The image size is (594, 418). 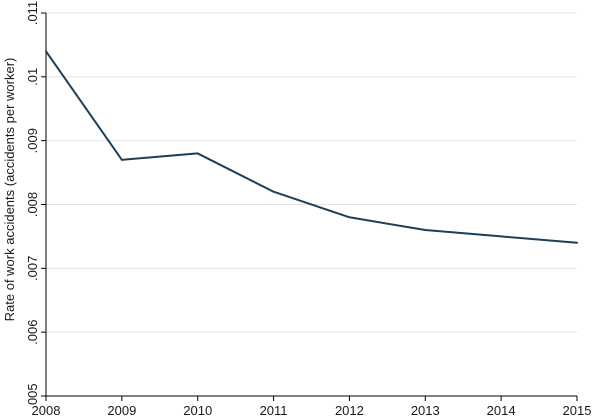 I want to click on y-tick-label: .008, so click(x=32, y=204).